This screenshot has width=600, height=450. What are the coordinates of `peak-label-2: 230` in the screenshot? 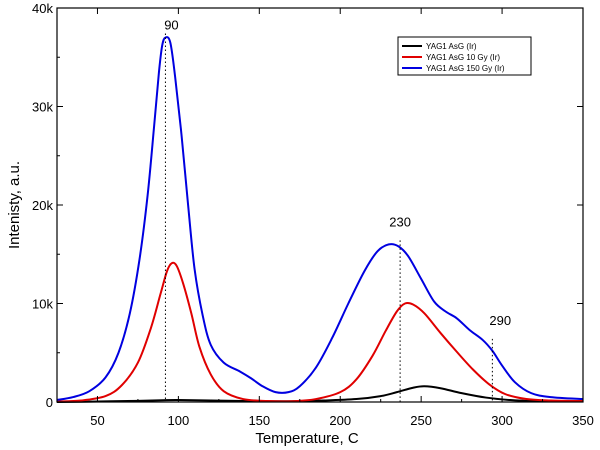 It's located at (400, 221).